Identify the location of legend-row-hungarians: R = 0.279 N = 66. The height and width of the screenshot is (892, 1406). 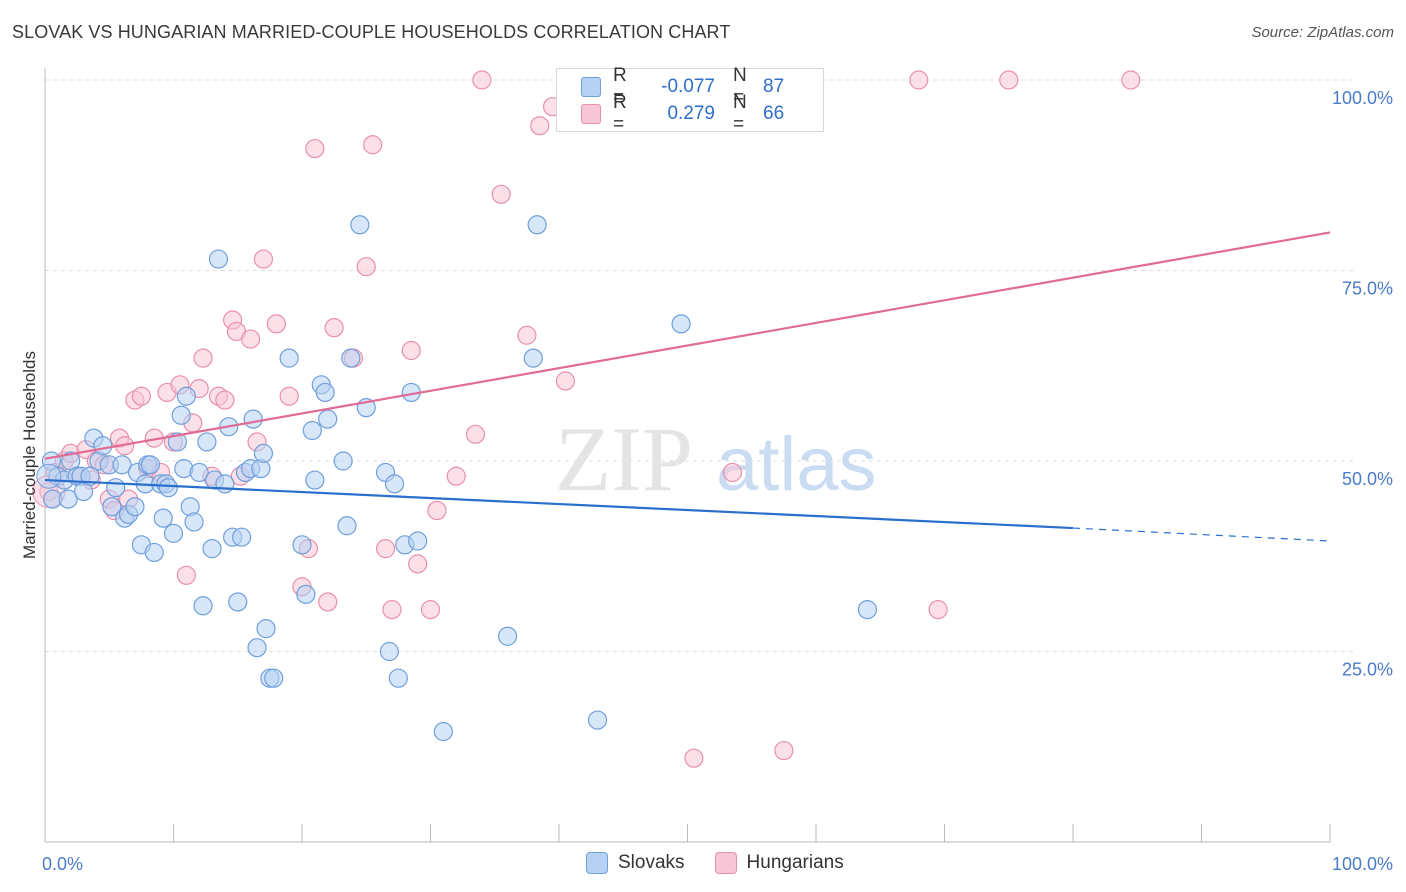
(683, 113).